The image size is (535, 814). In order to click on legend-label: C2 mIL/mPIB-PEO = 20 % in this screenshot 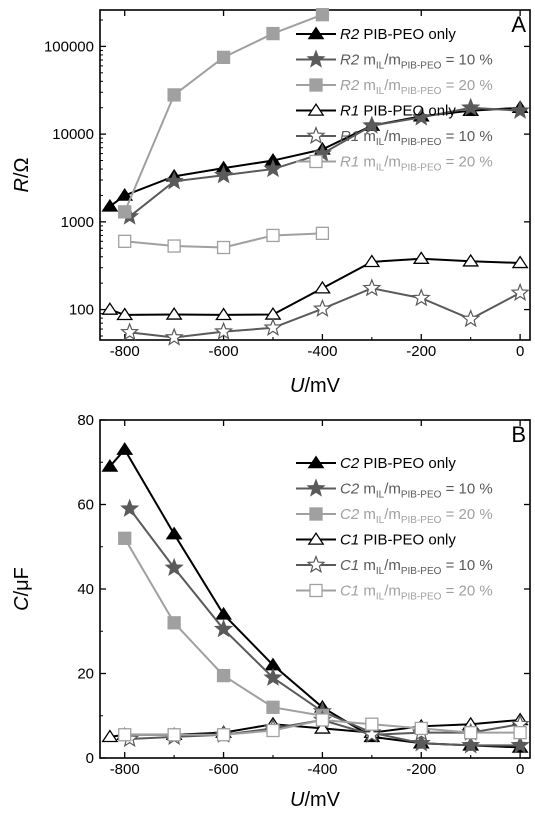, I will do `click(416, 516)`.